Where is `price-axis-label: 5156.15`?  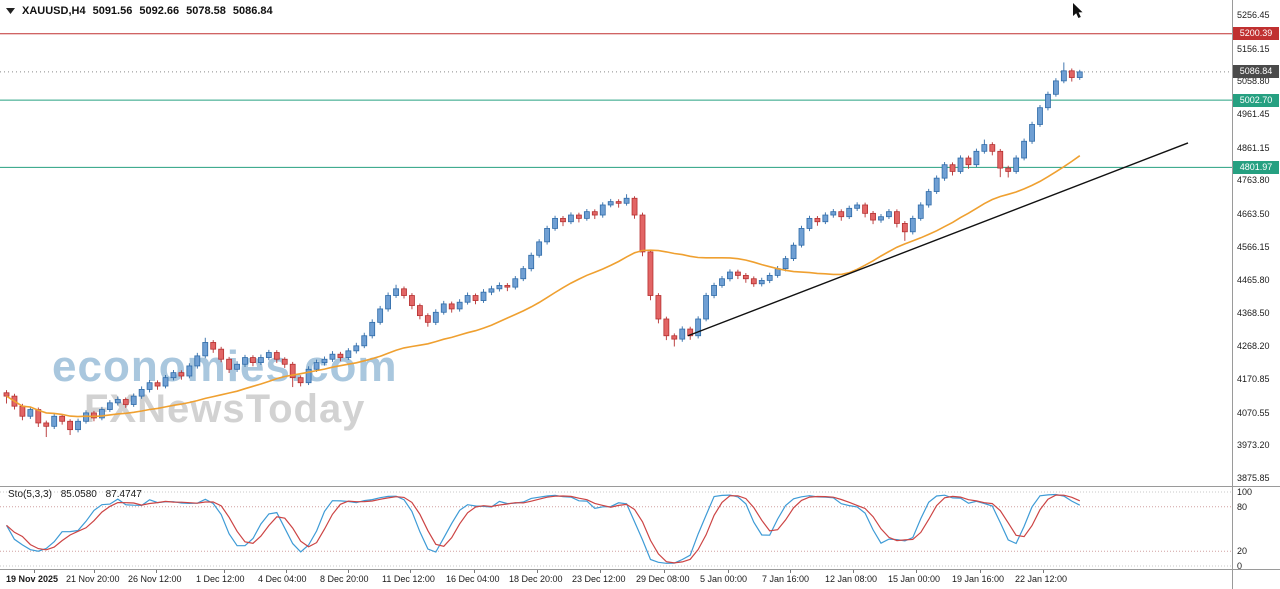
price-axis-label: 5156.15 is located at coordinates (1253, 48).